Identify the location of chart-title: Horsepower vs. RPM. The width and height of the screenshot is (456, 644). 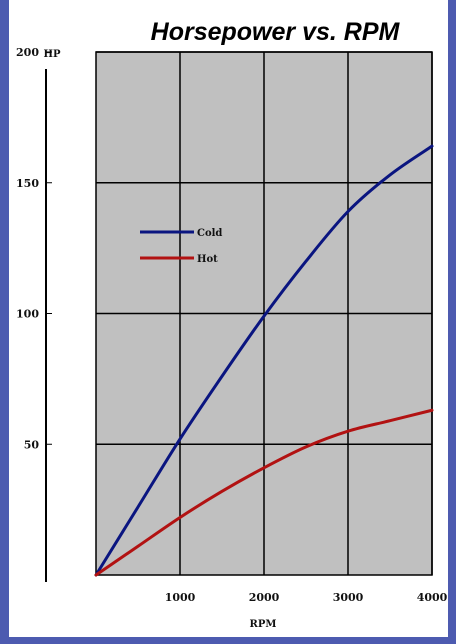
(276, 32).